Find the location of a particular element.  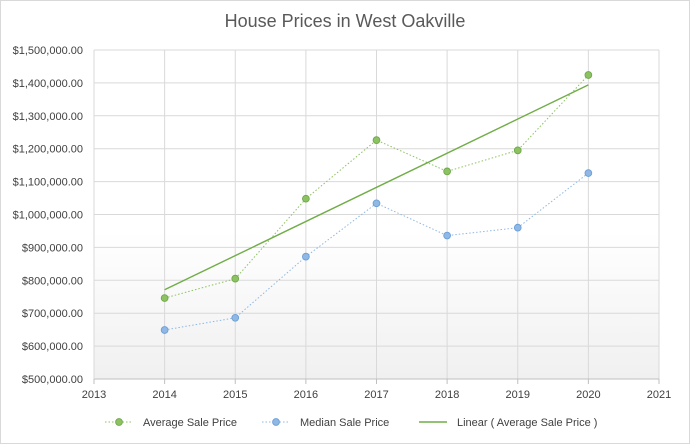

x-tick-label: 2020 is located at coordinates (588, 395).